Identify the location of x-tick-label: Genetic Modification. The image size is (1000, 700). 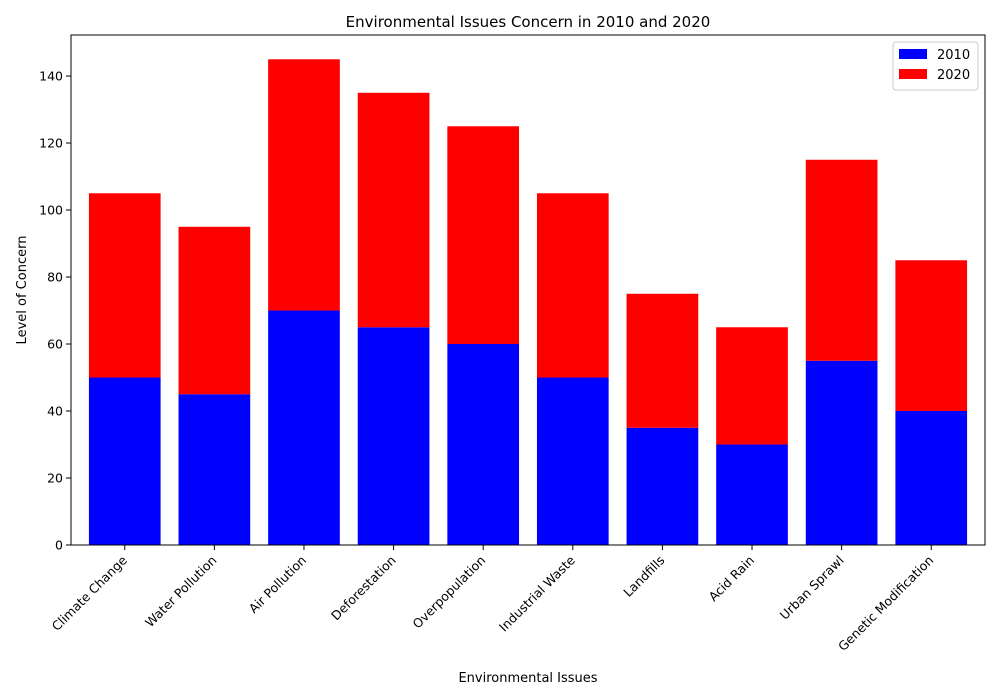
(885, 603).